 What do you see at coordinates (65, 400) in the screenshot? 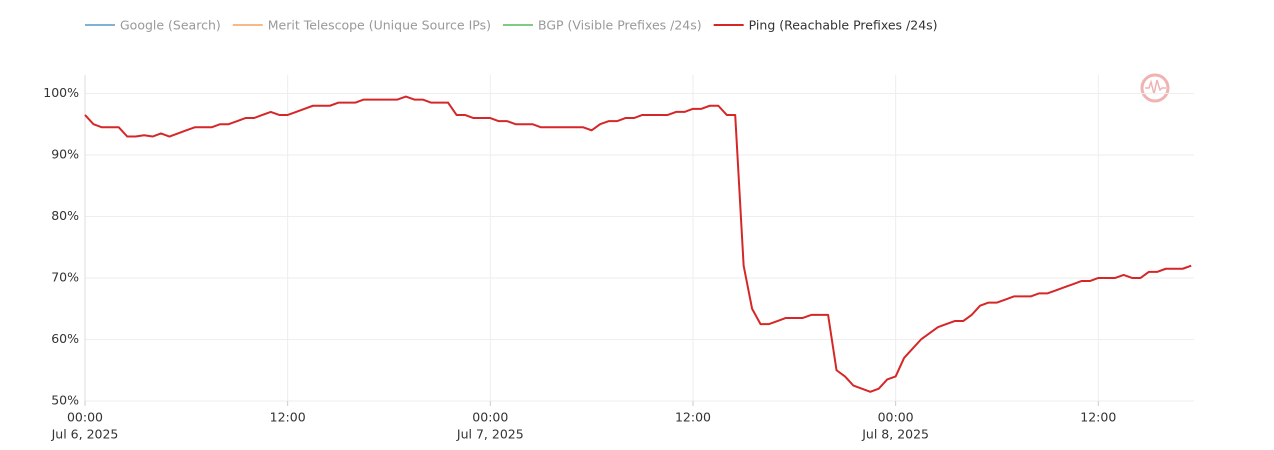
I see `y-tick-label: 50%` at bounding box center [65, 400].